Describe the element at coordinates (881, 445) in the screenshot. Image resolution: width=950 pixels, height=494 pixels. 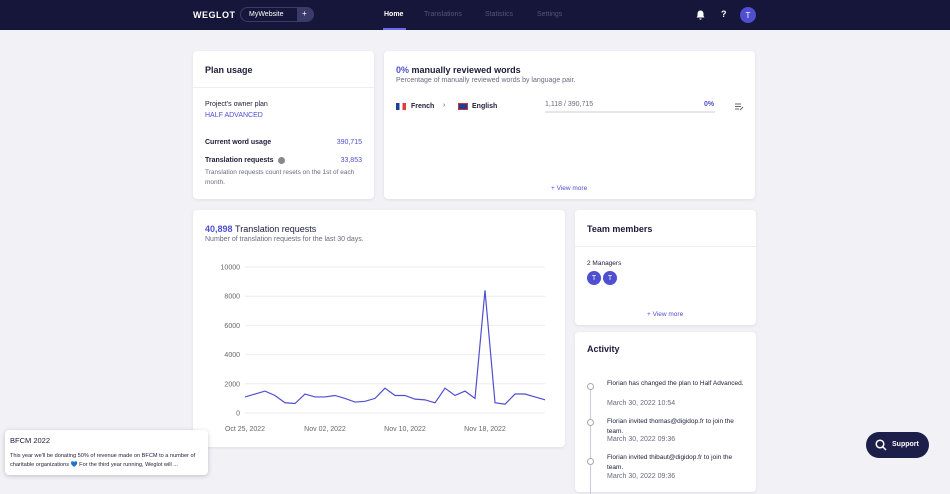
I see `search-icon` at that location.